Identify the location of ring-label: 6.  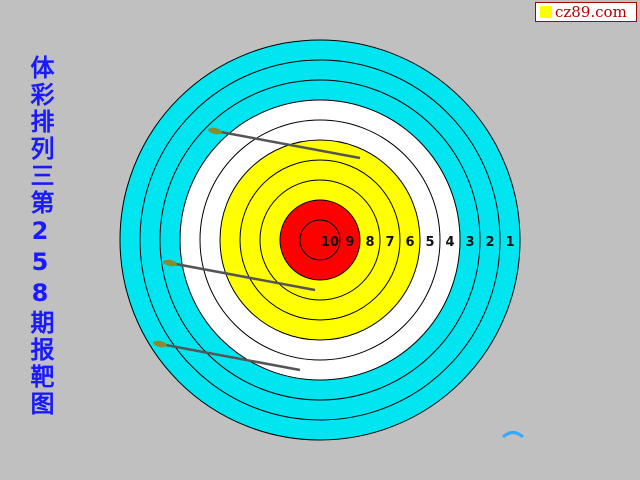
(409, 242).